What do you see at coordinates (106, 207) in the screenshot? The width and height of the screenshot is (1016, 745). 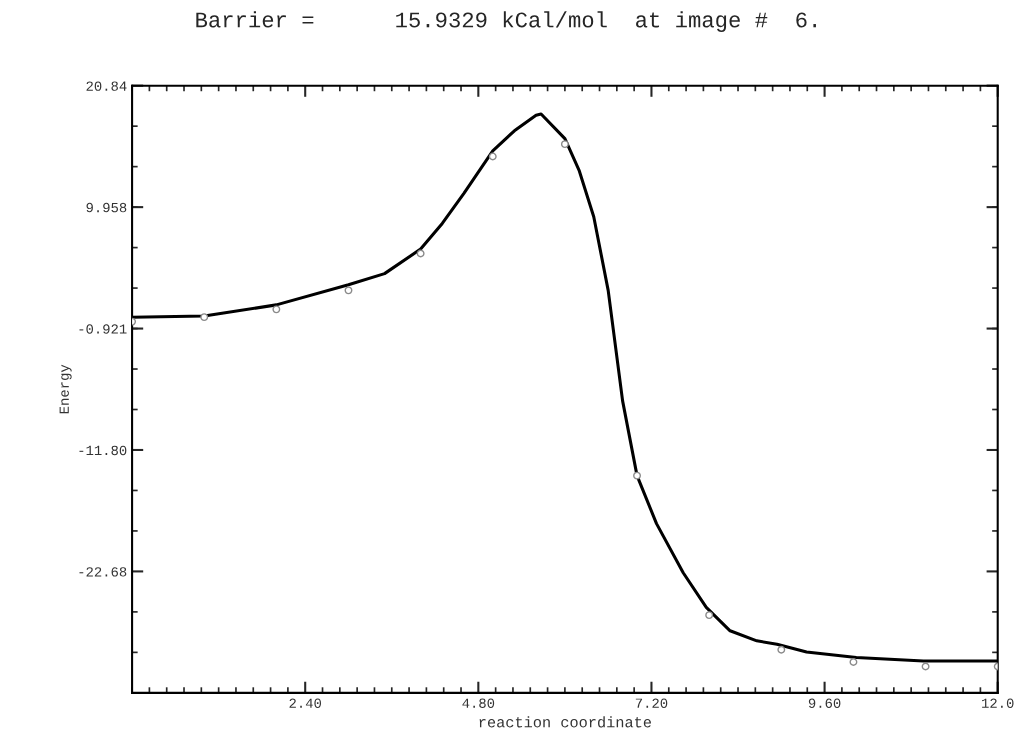 I see `y-tick-label: 9.958` at bounding box center [106, 207].